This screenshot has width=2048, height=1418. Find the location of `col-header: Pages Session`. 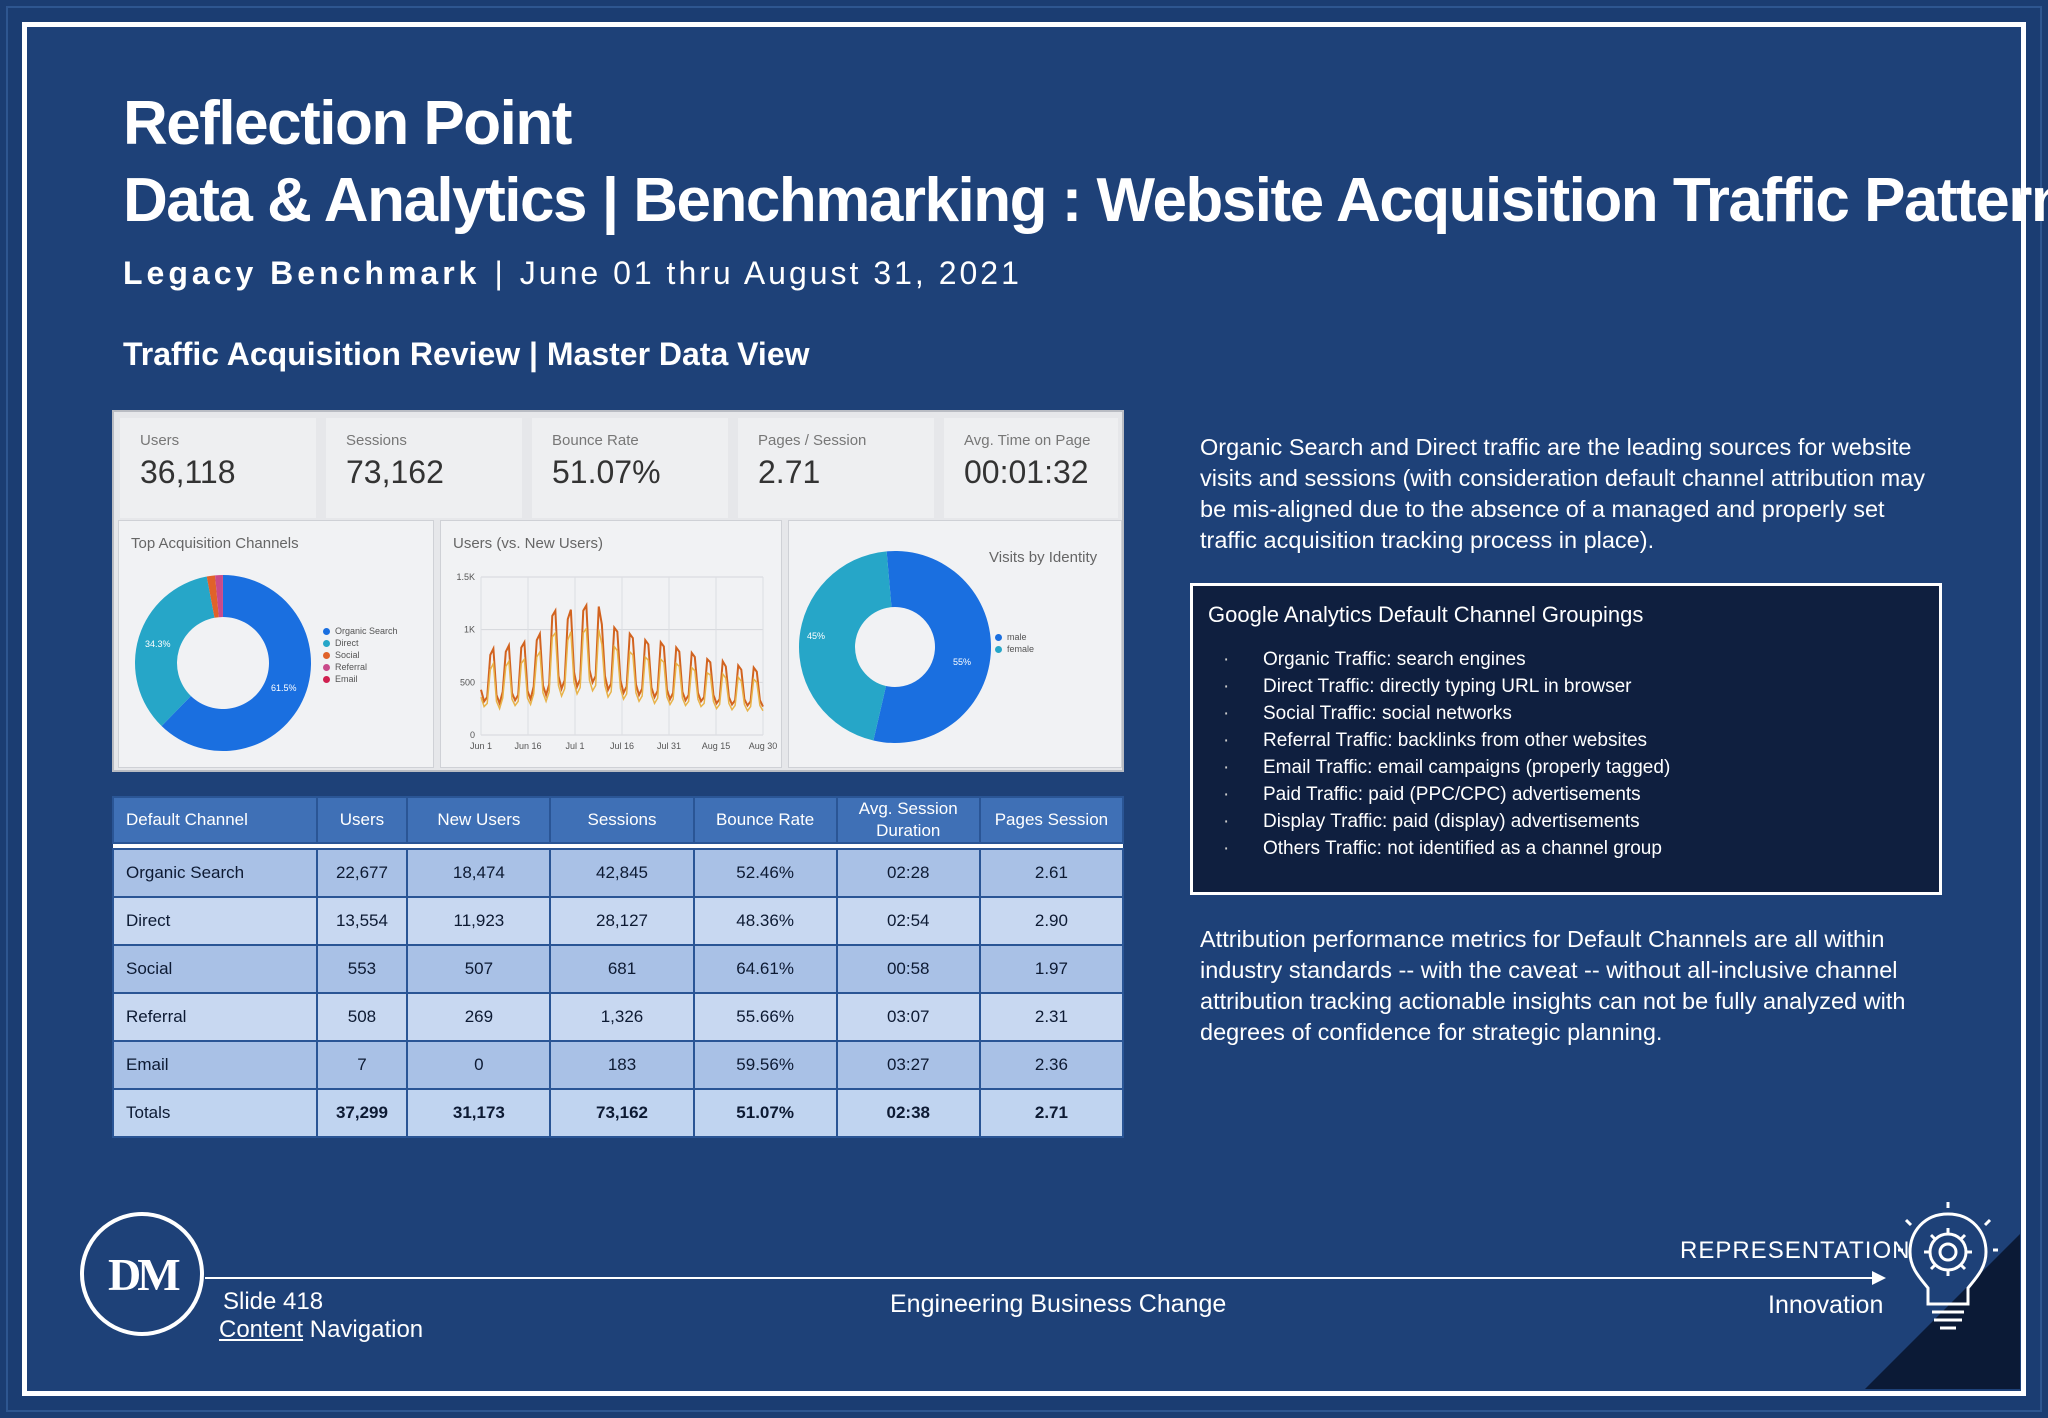

col-header: Pages Session is located at coordinates (1051, 820).